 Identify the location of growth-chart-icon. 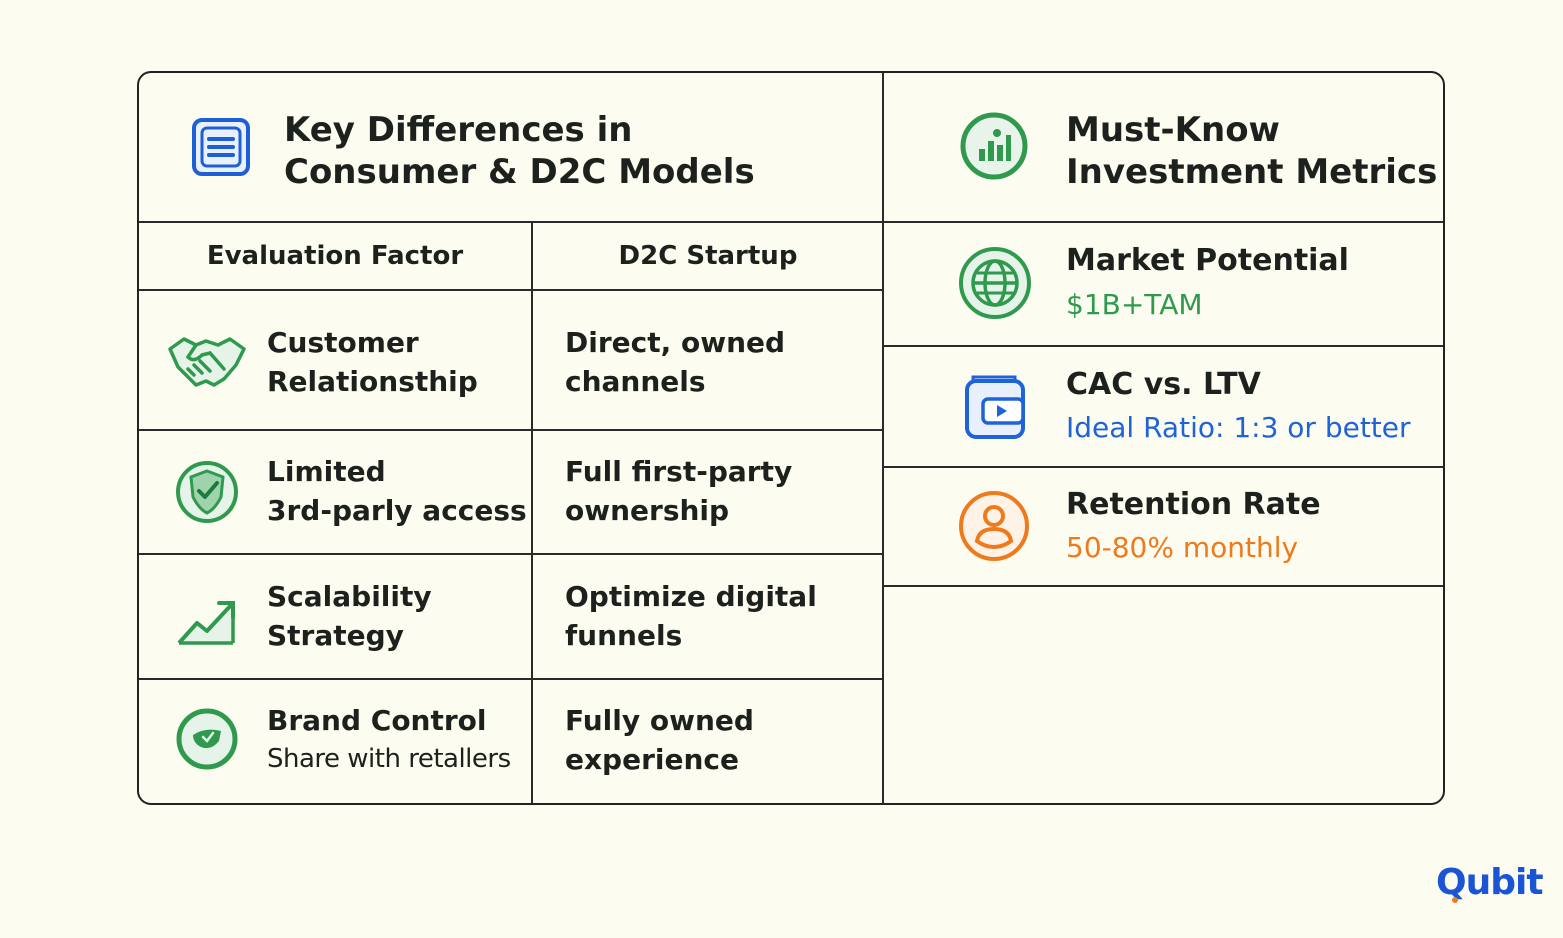
(206, 623).